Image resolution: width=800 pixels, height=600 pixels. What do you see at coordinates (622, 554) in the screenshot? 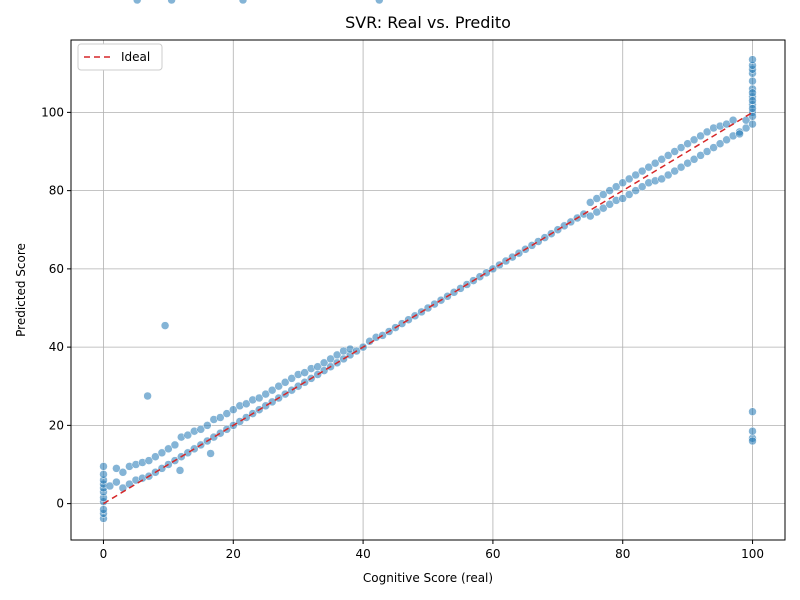
I see `x-tick-label: 80` at bounding box center [622, 554].